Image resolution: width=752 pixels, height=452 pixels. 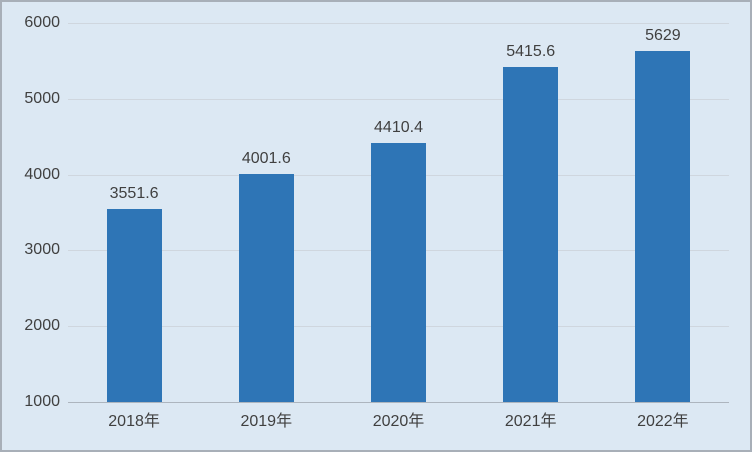 What do you see at coordinates (42, 401) in the screenshot?
I see `y-axis-tick-label: 1000` at bounding box center [42, 401].